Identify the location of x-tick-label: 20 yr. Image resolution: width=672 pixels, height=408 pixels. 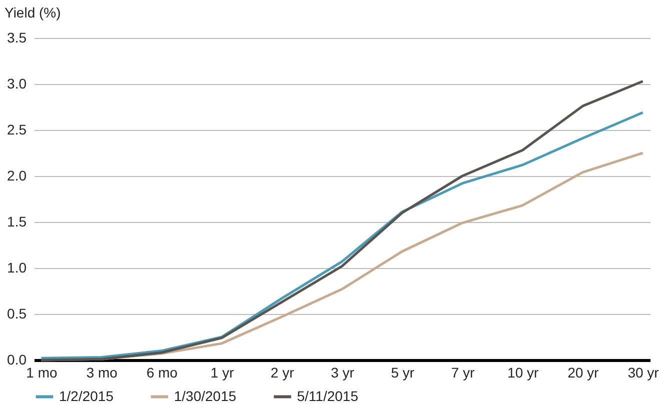
(584, 372).